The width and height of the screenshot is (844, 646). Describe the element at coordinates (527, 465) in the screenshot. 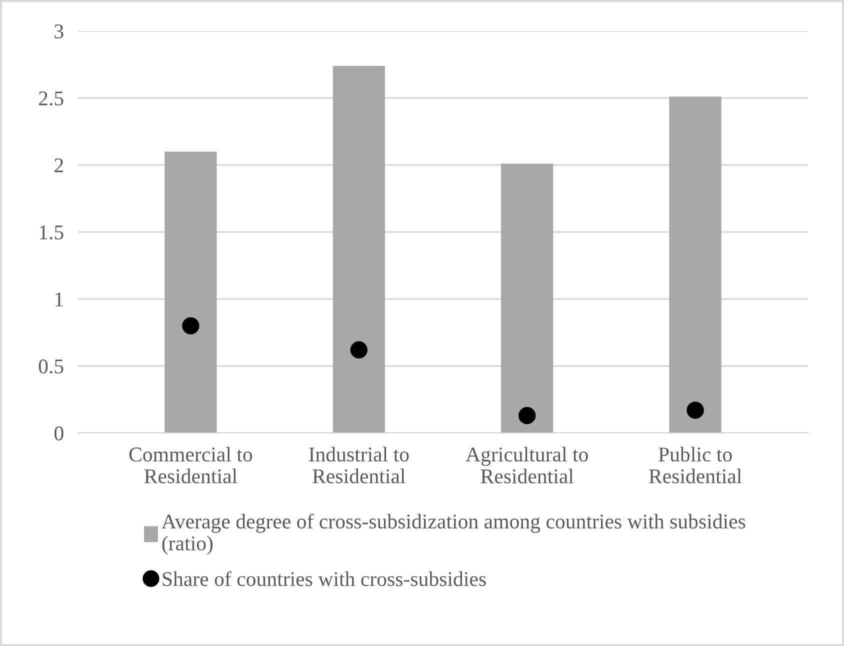

I see `x-tick-label: Agricultural to Residential` at that location.